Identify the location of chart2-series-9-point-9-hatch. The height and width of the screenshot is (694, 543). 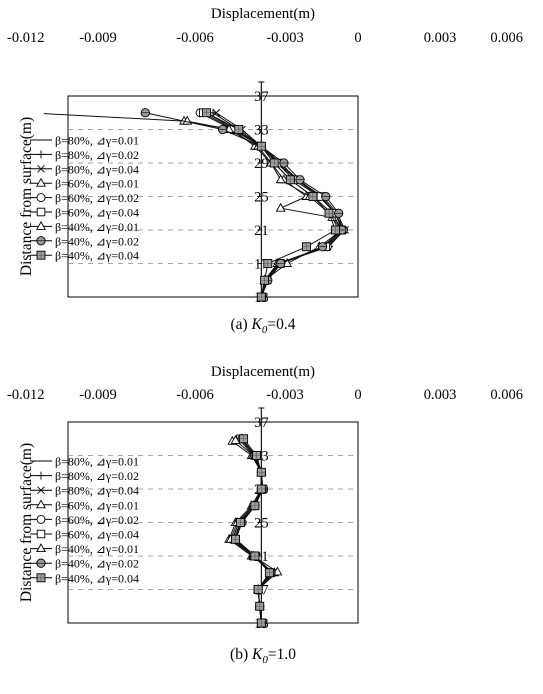
(258, 589).